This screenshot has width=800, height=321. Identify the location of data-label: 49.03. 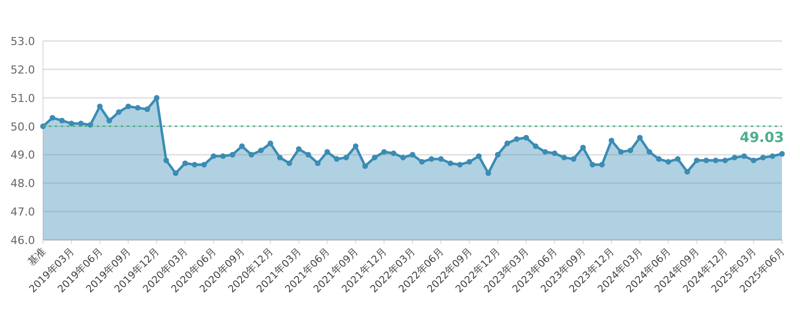
(762, 138).